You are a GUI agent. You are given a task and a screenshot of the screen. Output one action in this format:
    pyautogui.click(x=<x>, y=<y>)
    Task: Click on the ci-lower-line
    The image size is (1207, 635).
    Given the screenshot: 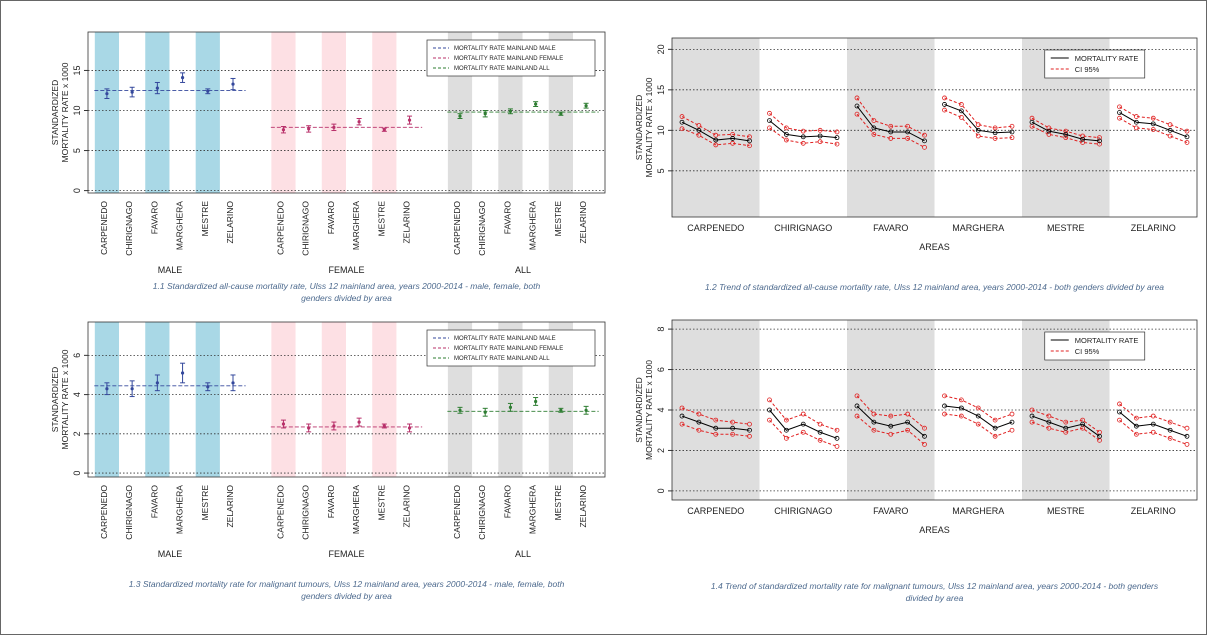 What is the action you would take?
    pyautogui.click(x=715, y=430)
    